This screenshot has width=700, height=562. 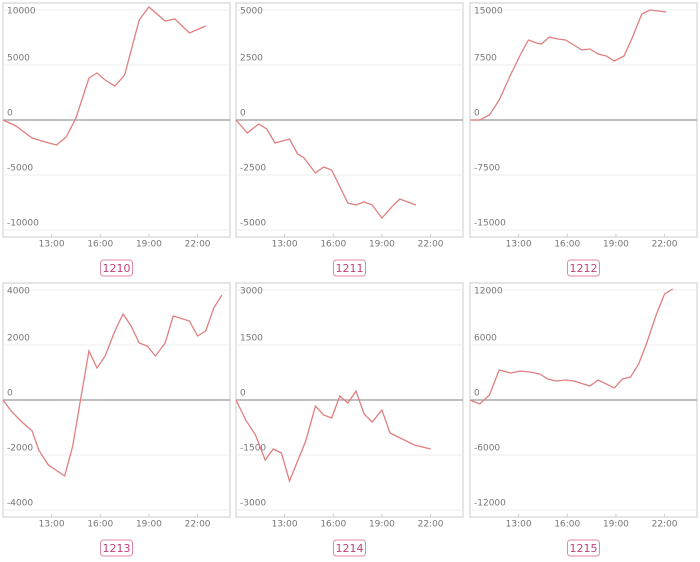 I want to click on y-tick-label: 4000, so click(x=18, y=292).